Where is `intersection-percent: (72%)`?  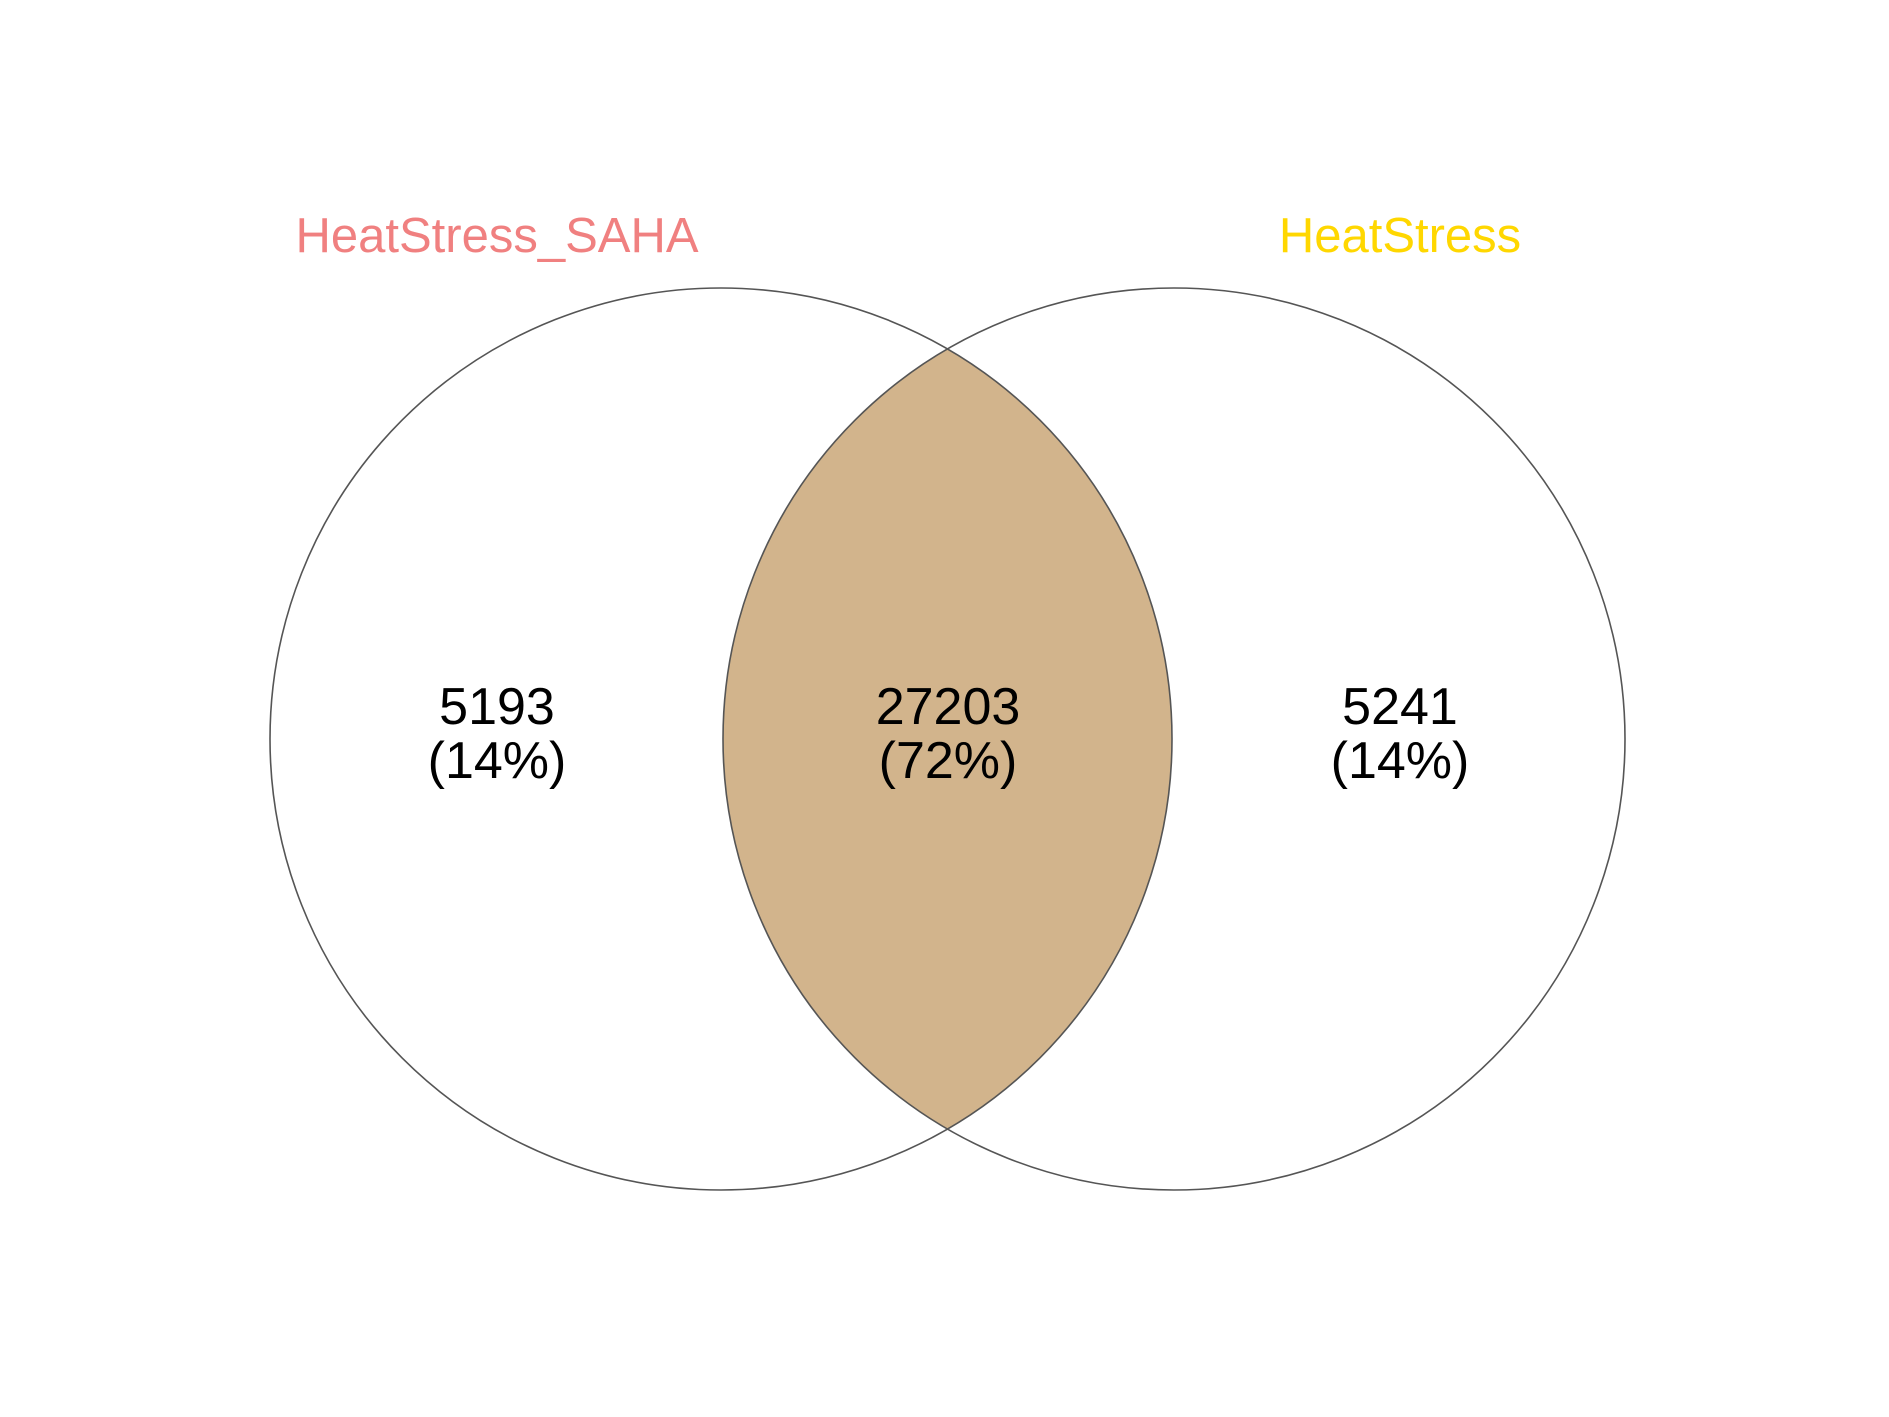 intersection-percent: (72%) is located at coordinates (948, 761).